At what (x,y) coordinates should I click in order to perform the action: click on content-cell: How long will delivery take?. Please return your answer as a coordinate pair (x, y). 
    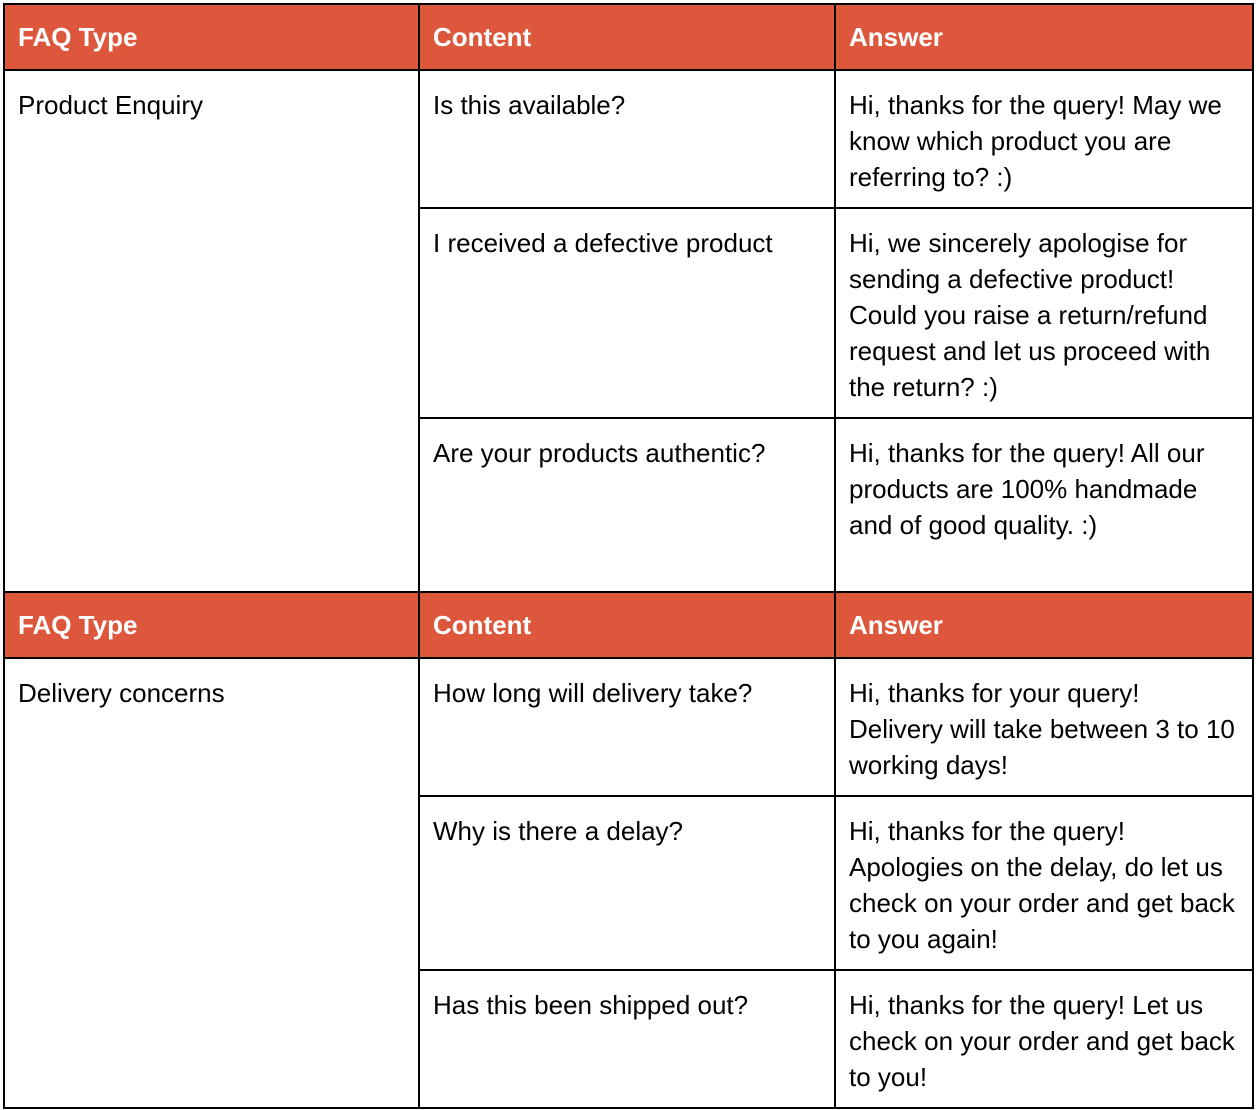
    Looking at the image, I should click on (627, 727).